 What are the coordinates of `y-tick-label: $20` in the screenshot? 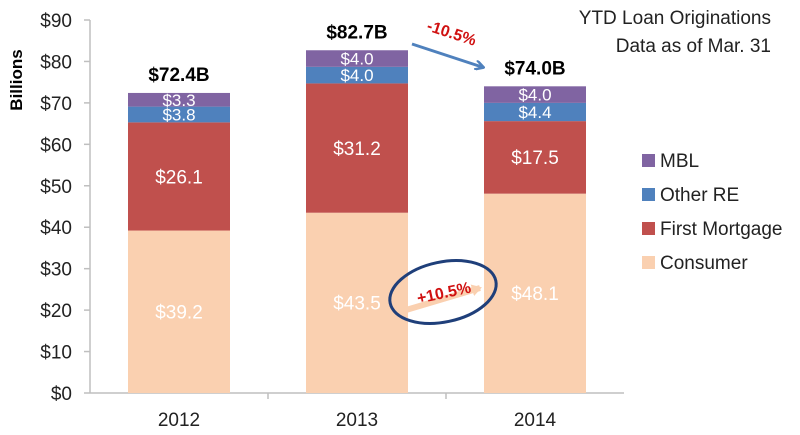 It's located at (56, 311).